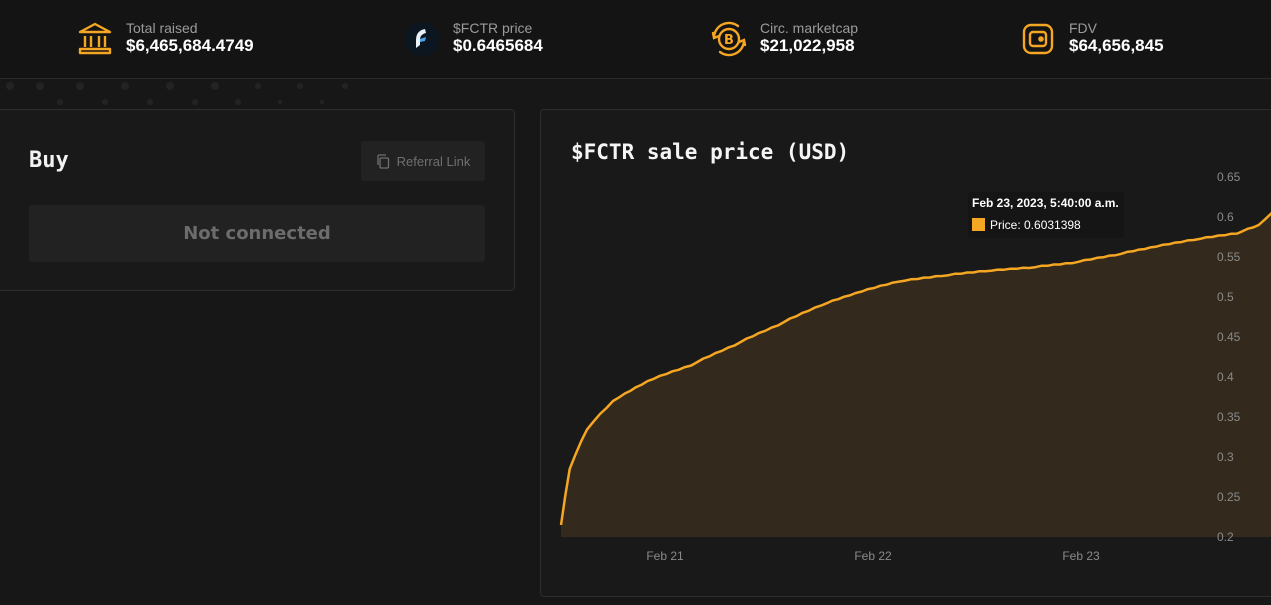 This screenshot has height=605, width=1271. I want to click on stat-value: $64,656,845, so click(1116, 45).